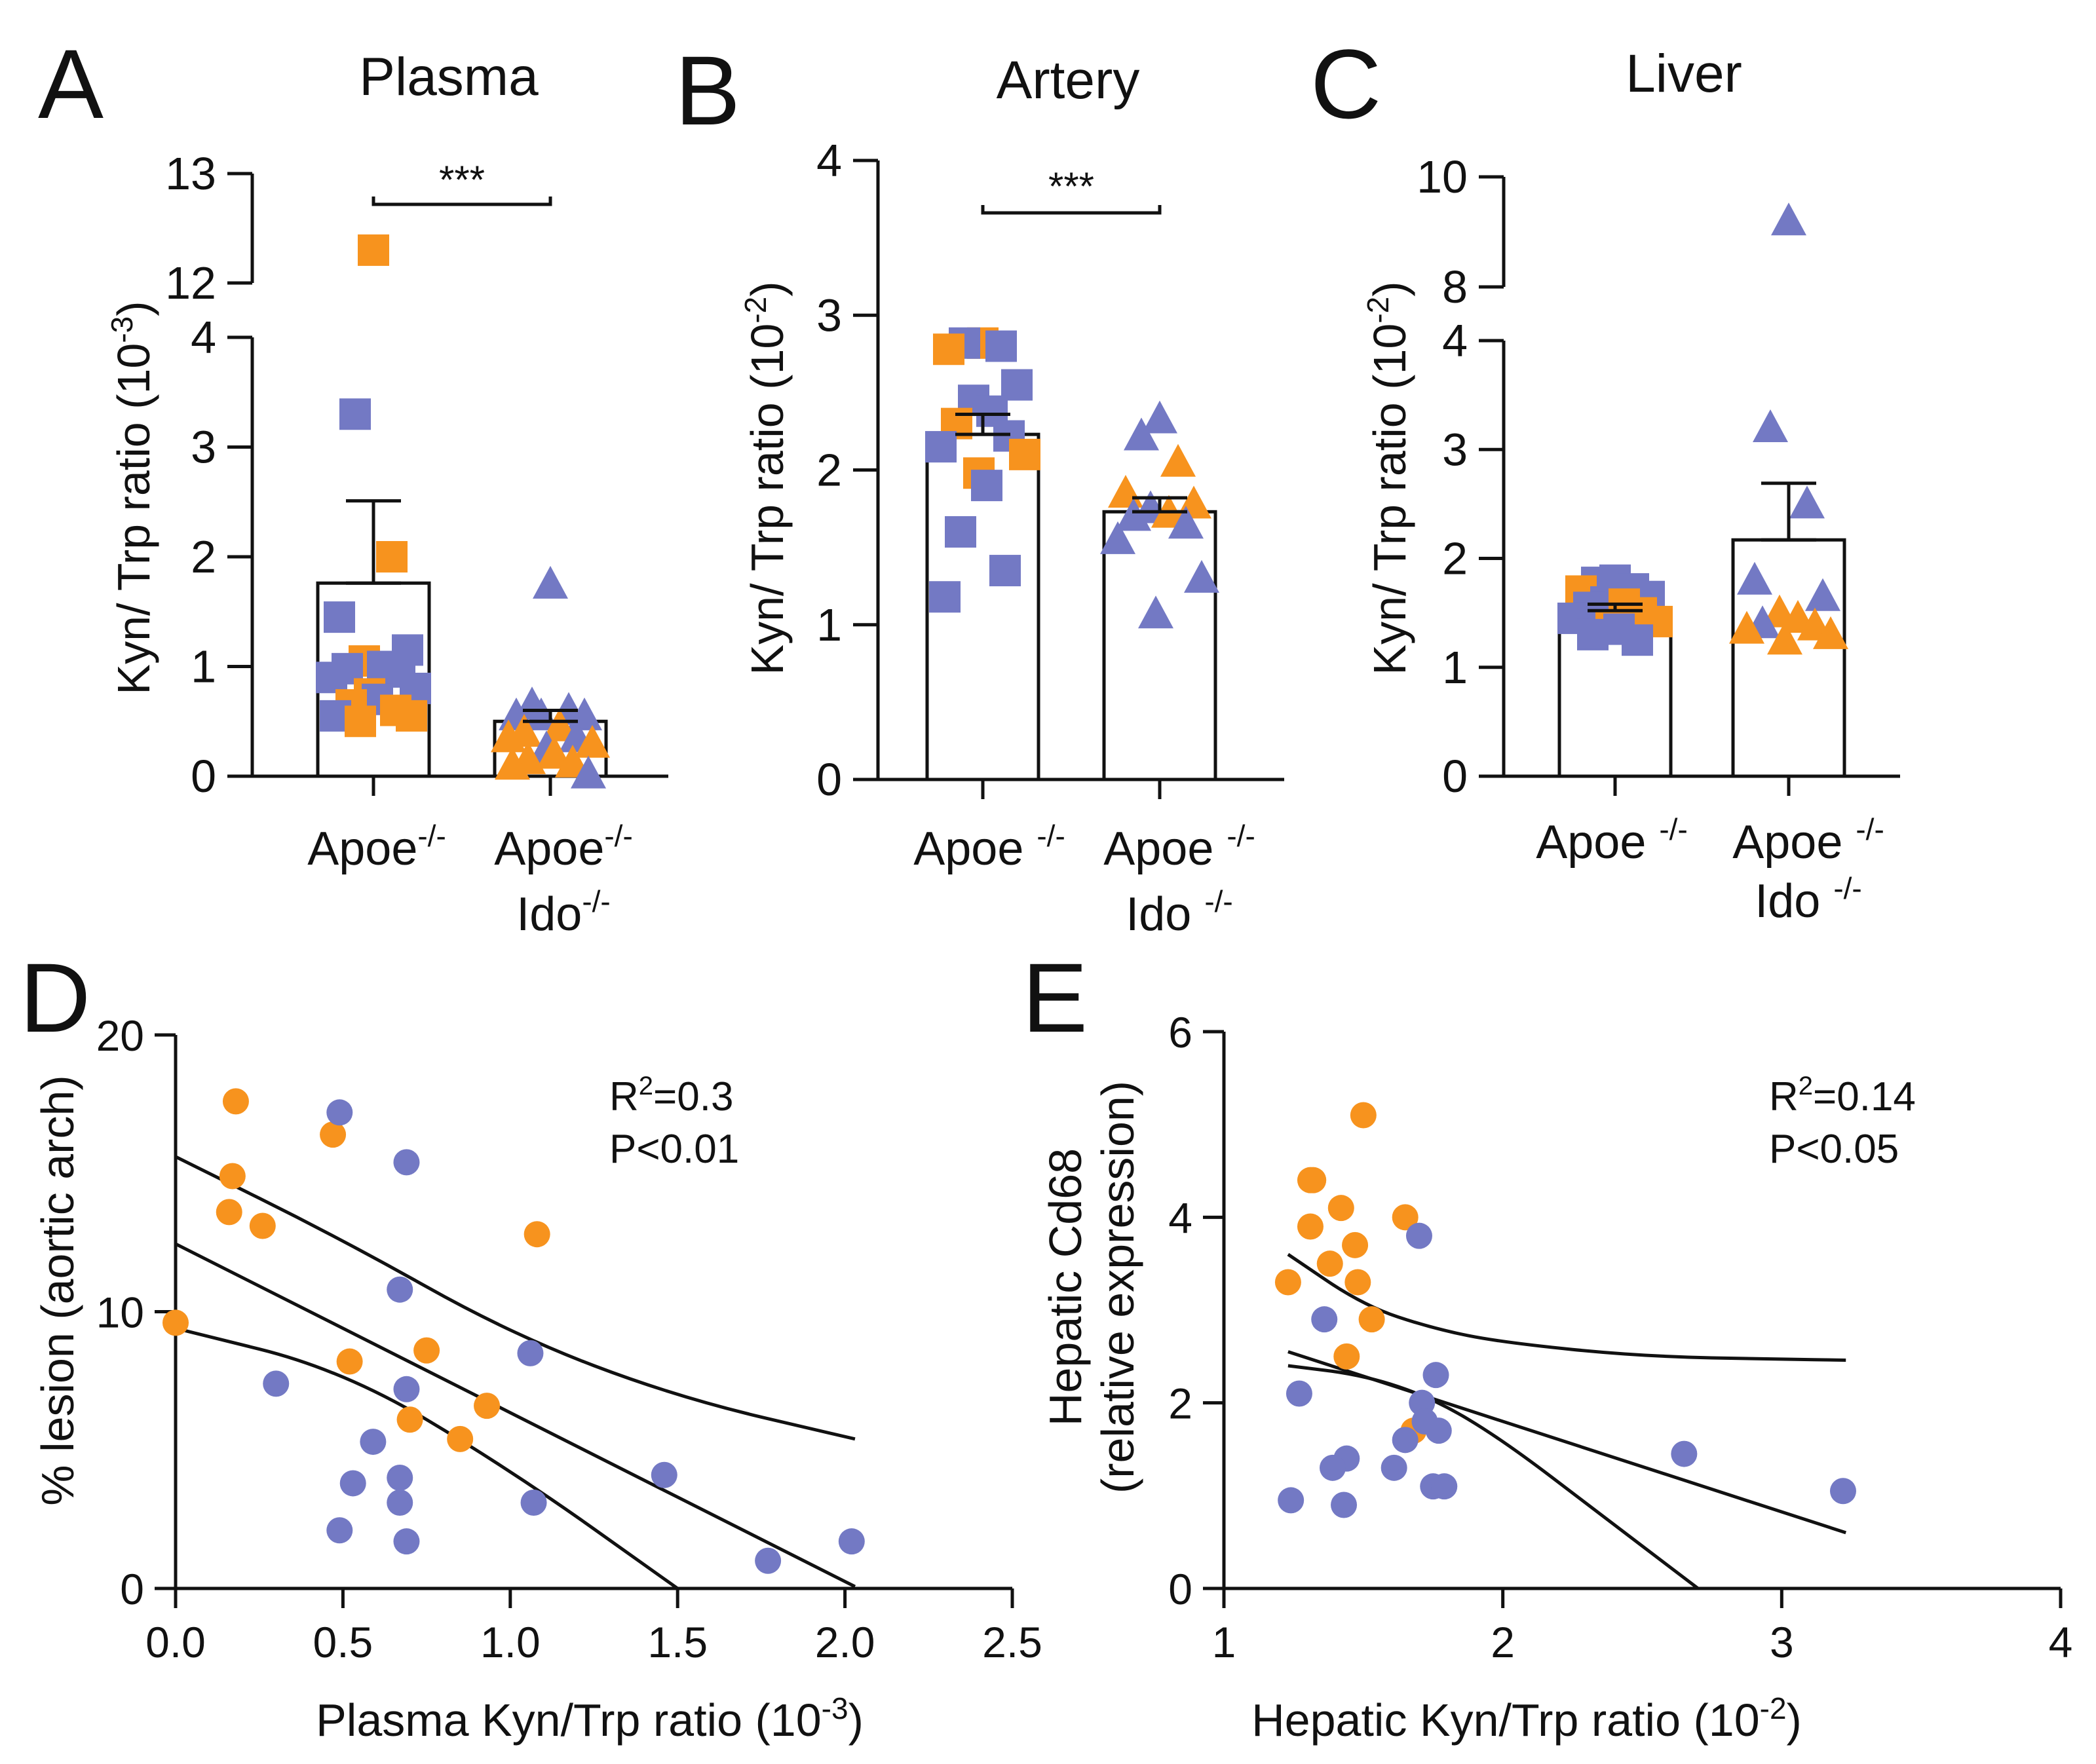 Image resolution: width=2096 pixels, height=1764 pixels. I want to click on panel-c-y-tick-label: 8, so click(1455, 286).